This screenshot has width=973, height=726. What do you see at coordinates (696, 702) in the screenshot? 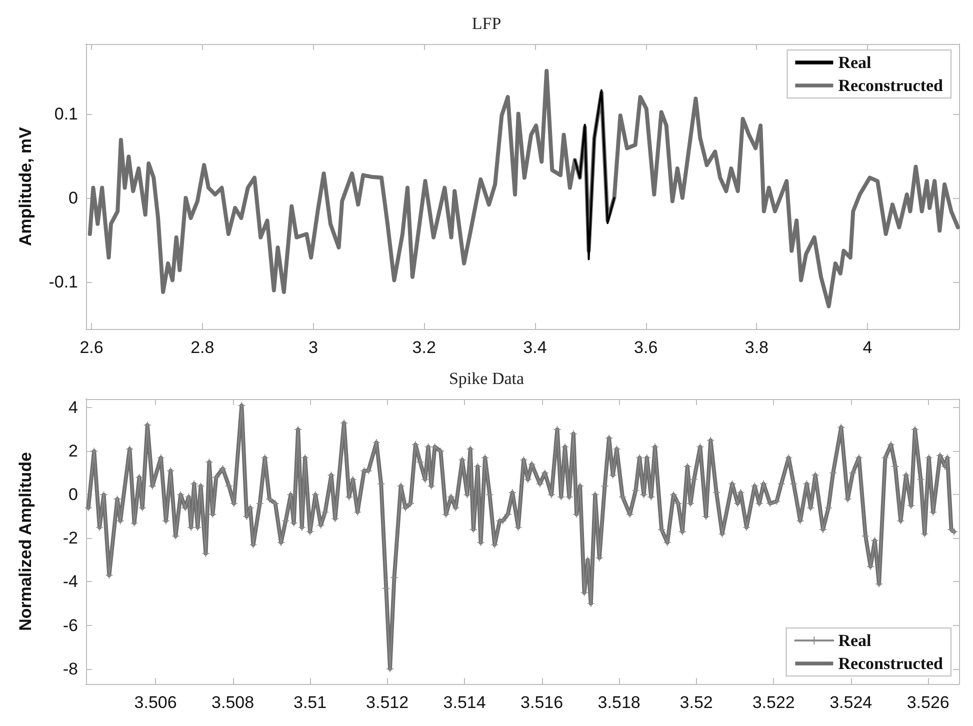
I see `x-tick-label: 3.52` at bounding box center [696, 702].